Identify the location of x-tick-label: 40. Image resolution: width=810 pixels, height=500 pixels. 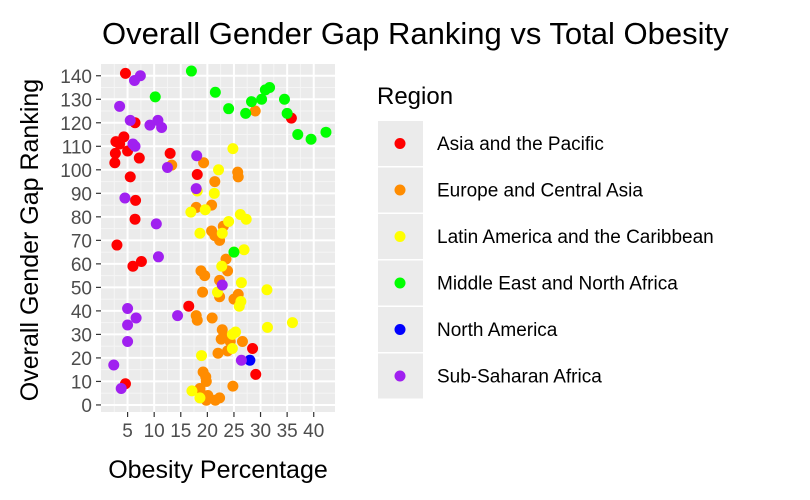
(313, 431).